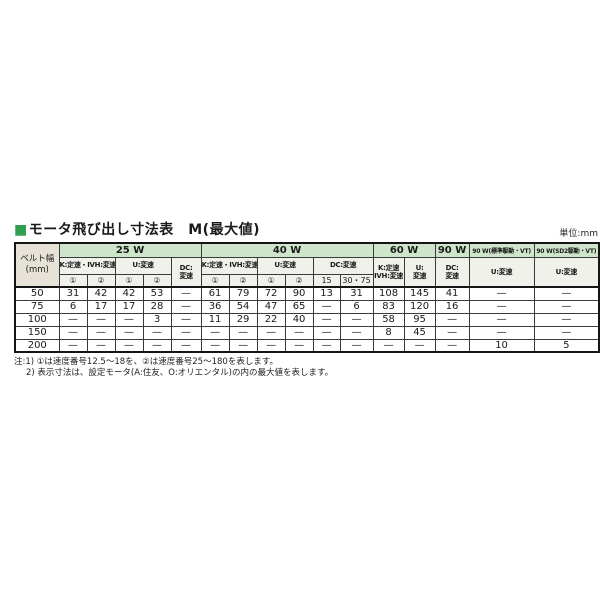 The width and height of the screenshot is (600, 600). What do you see at coordinates (388, 306) in the screenshot?
I see `value-cell: 83` at bounding box center [388, 306].